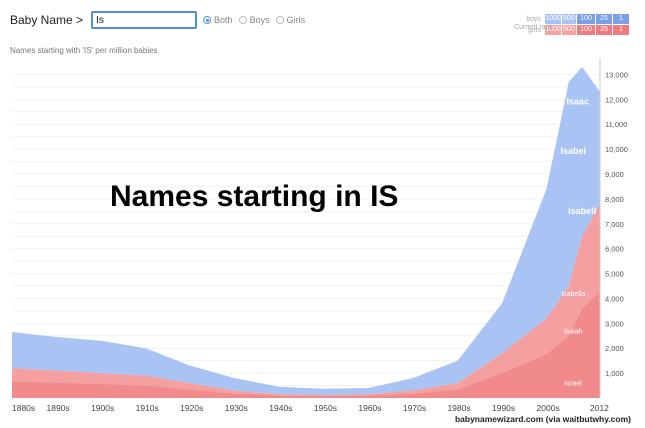  I want to click on x-tick-label: 1940s, so click(280, 408).